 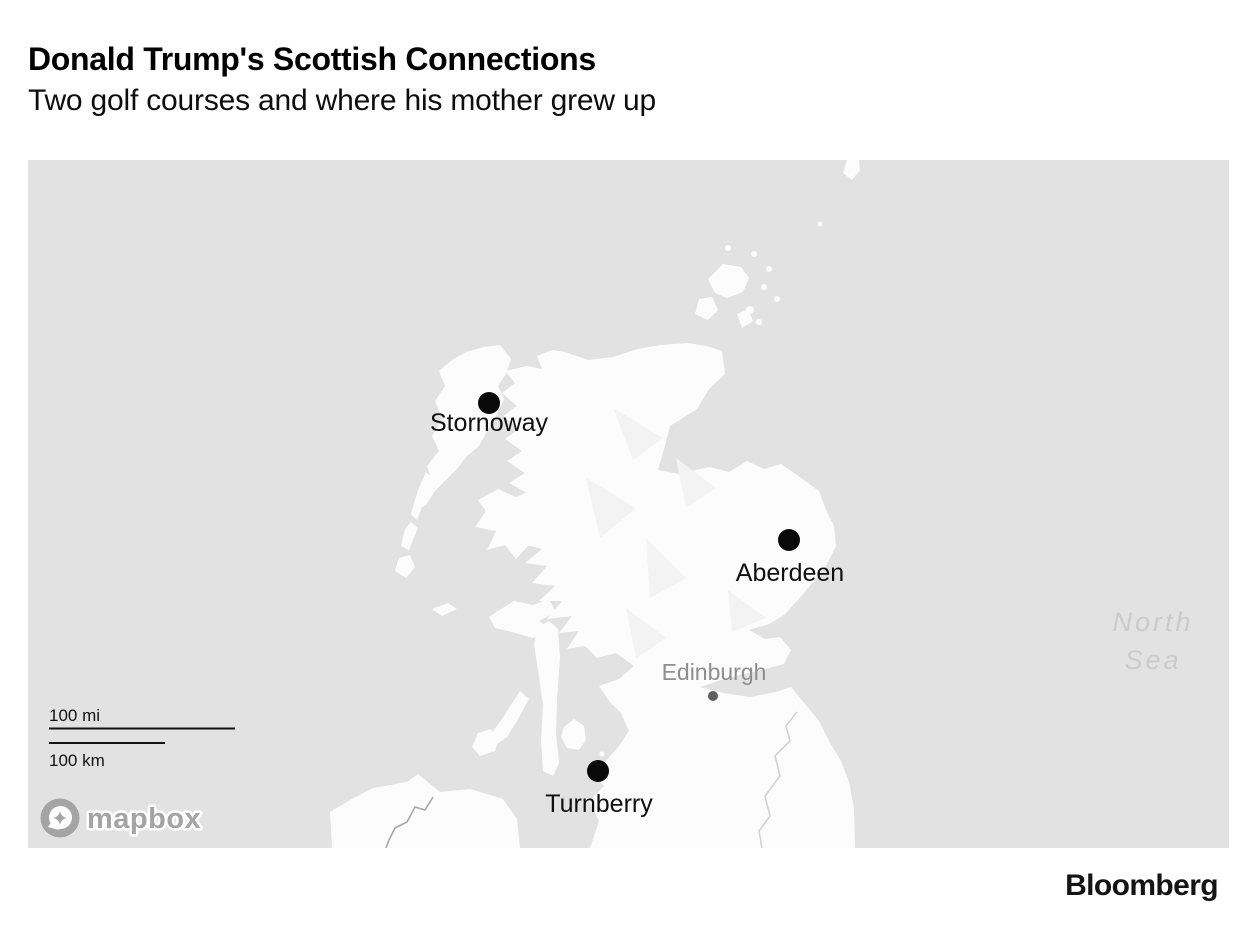 What do you see at coordinates (598, 771) in the screenshot?
I see `marker-dot-turnberry` at bounding box center [598, 771].